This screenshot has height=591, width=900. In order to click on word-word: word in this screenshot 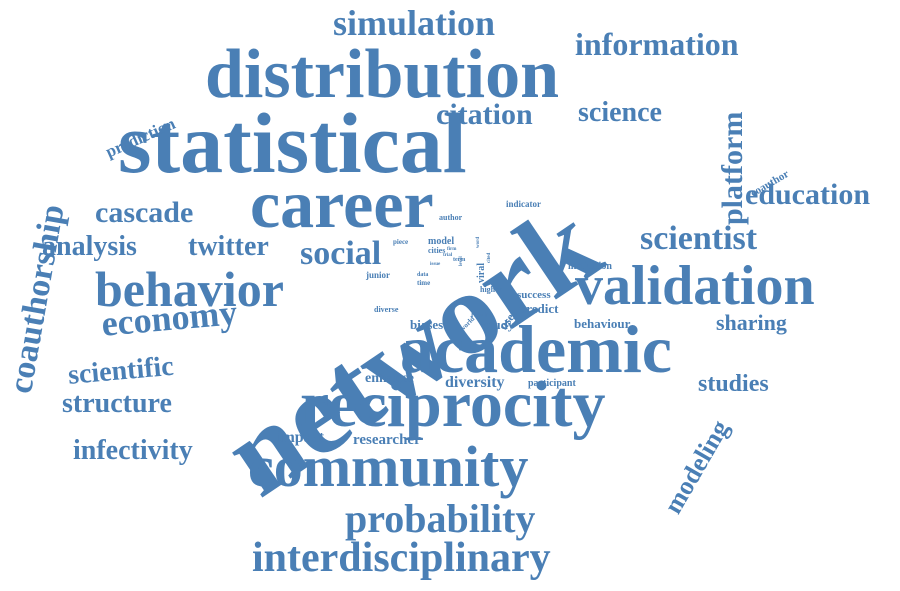, I will do `click(478, 242)`.